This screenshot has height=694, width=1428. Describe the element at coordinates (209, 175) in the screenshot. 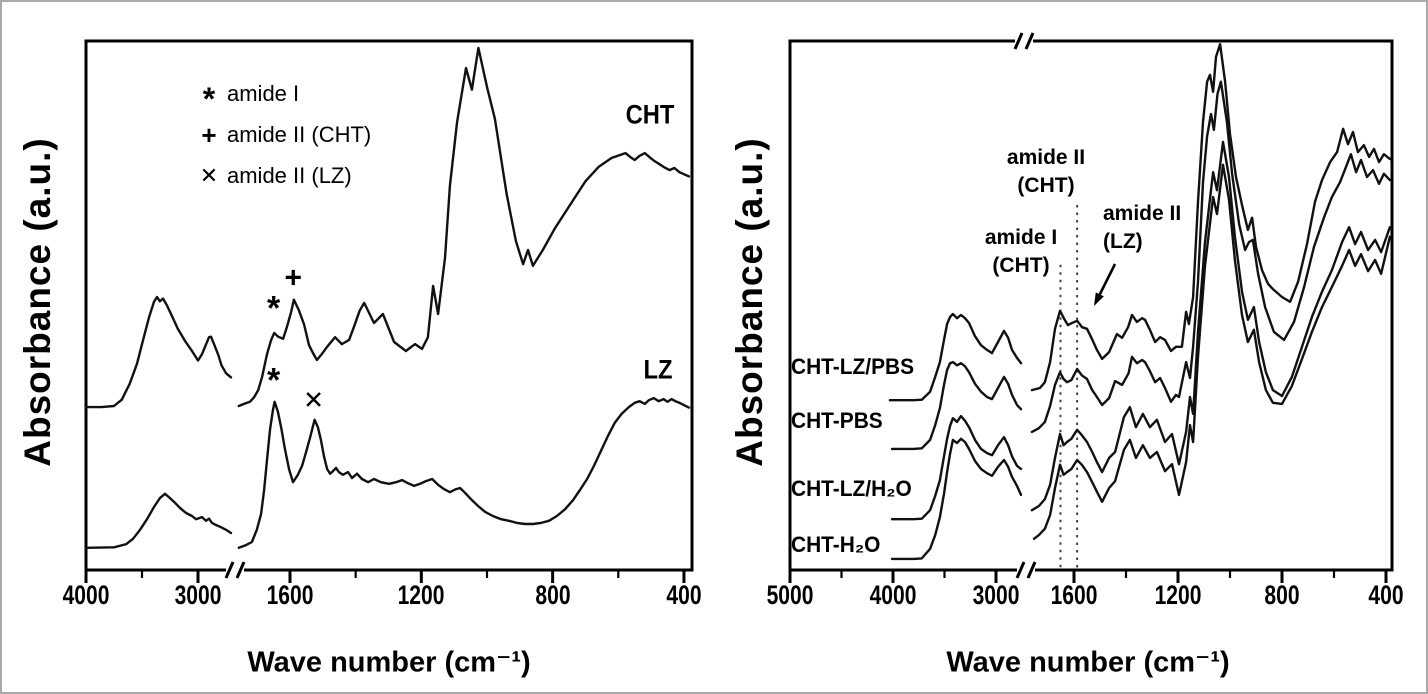

I see `cross-marker-icon: ✕` at that location.